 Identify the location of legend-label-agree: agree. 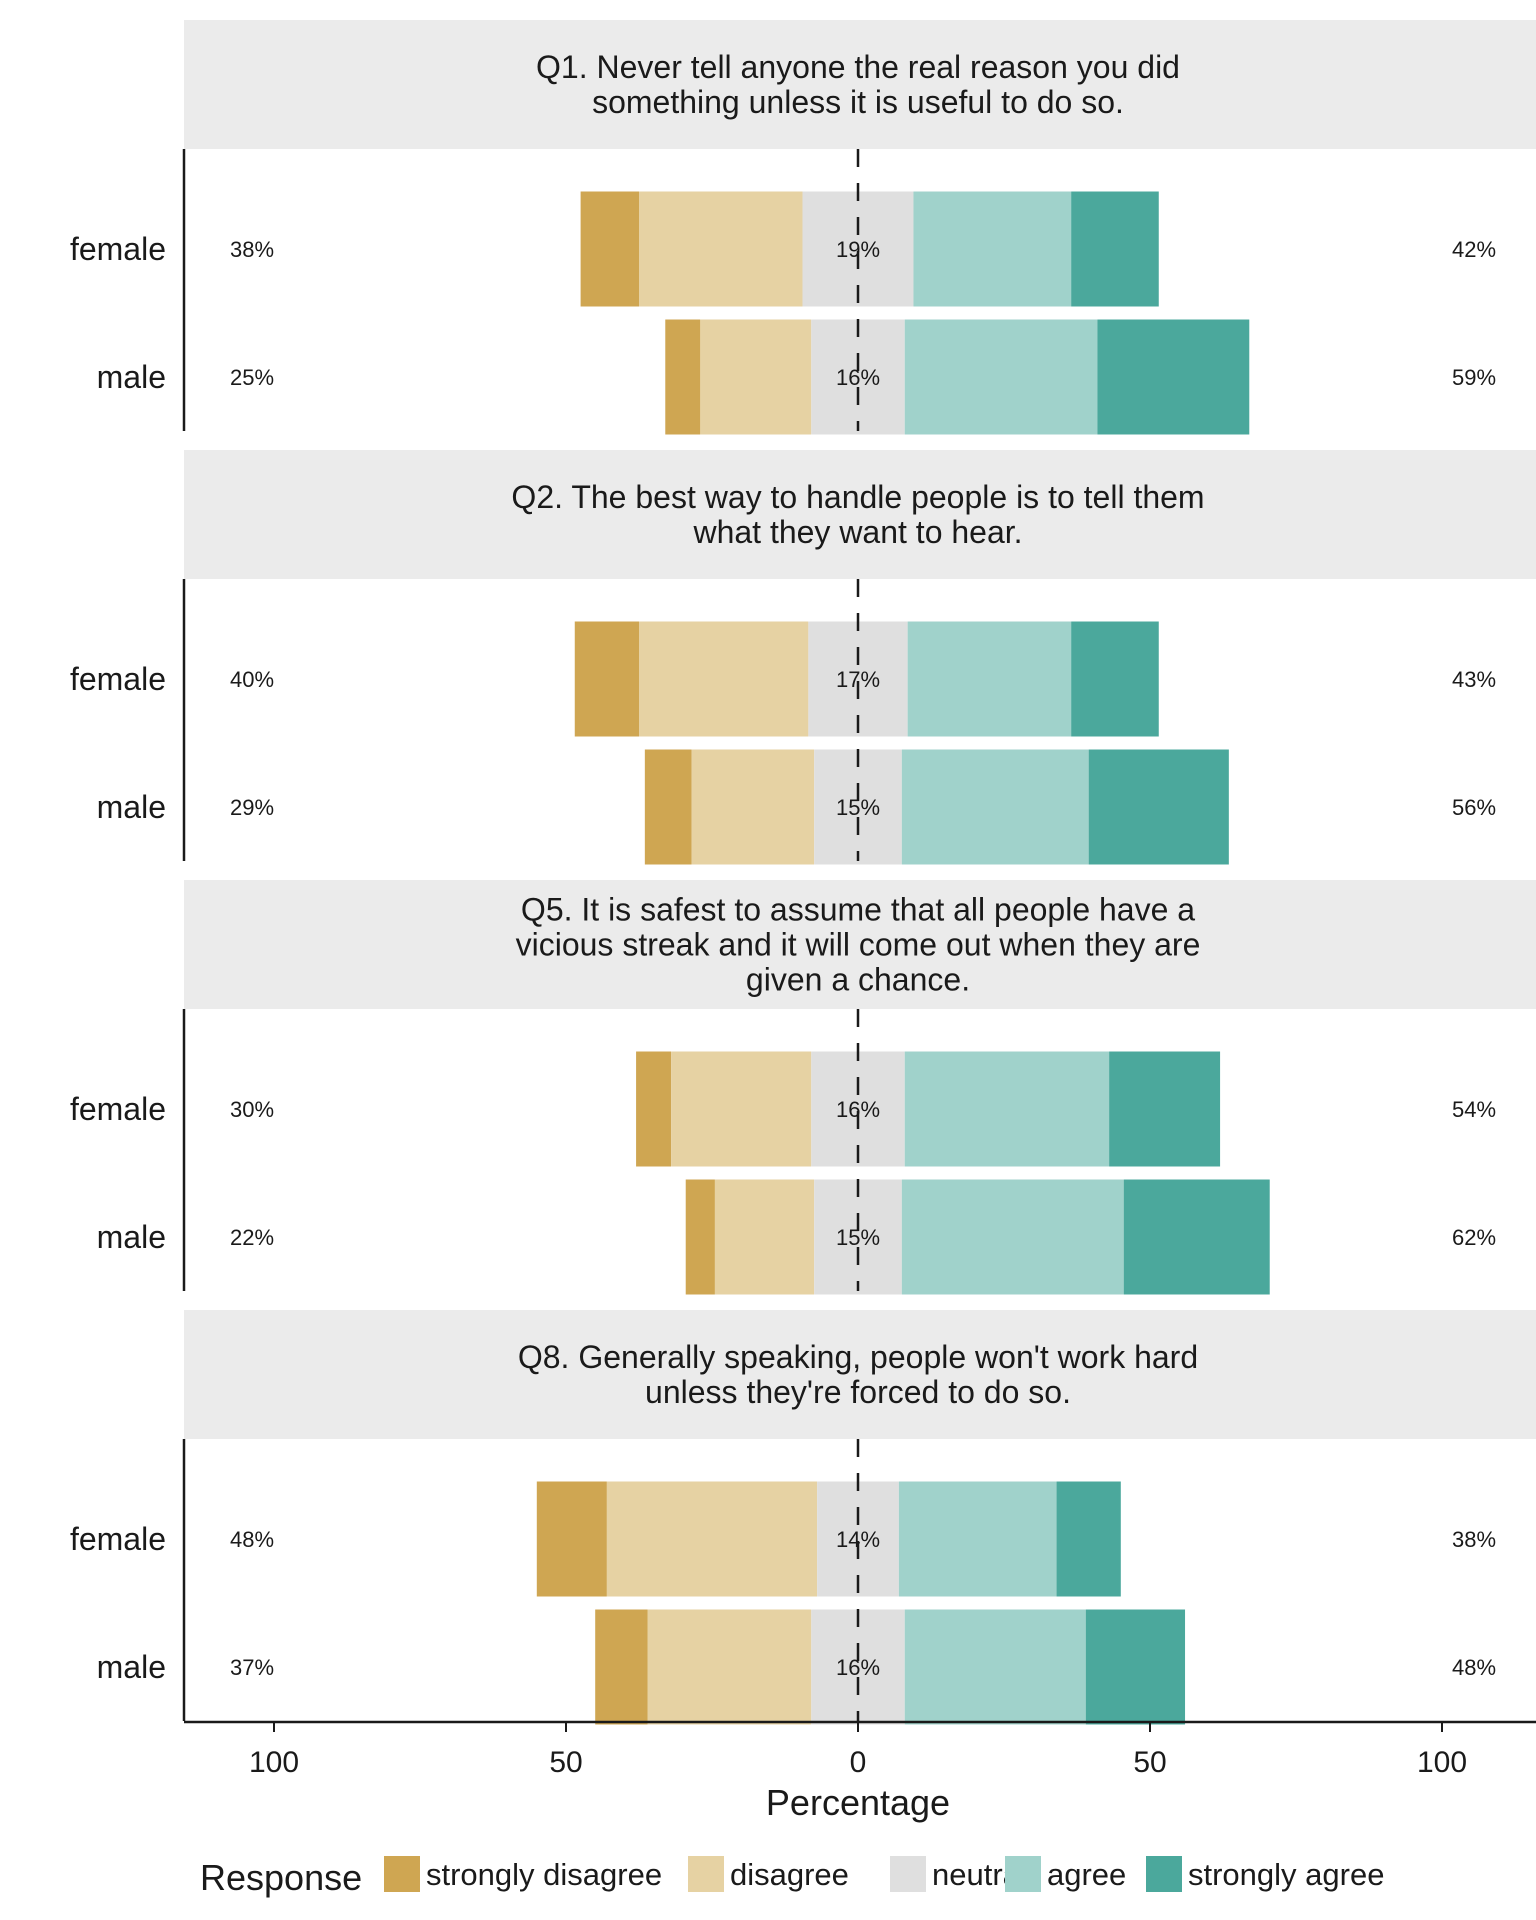
(1086, 1874).